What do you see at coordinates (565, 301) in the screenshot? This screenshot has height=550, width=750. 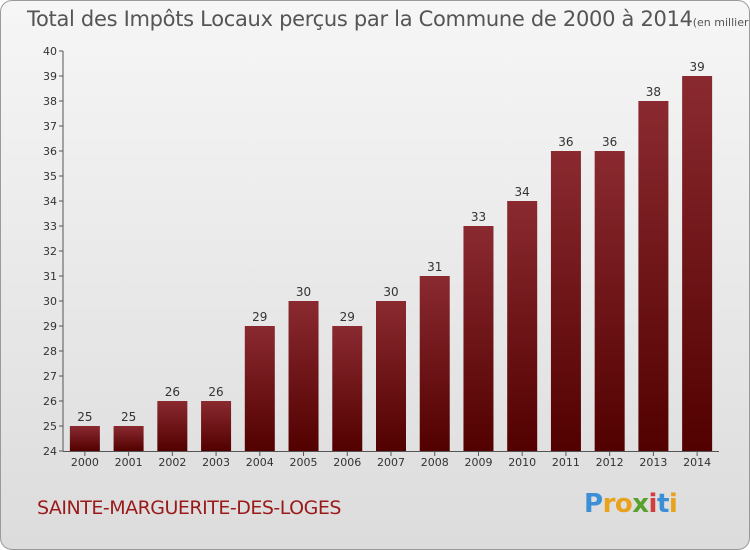 I see `bar-2011` at bounding box center [565, 301].